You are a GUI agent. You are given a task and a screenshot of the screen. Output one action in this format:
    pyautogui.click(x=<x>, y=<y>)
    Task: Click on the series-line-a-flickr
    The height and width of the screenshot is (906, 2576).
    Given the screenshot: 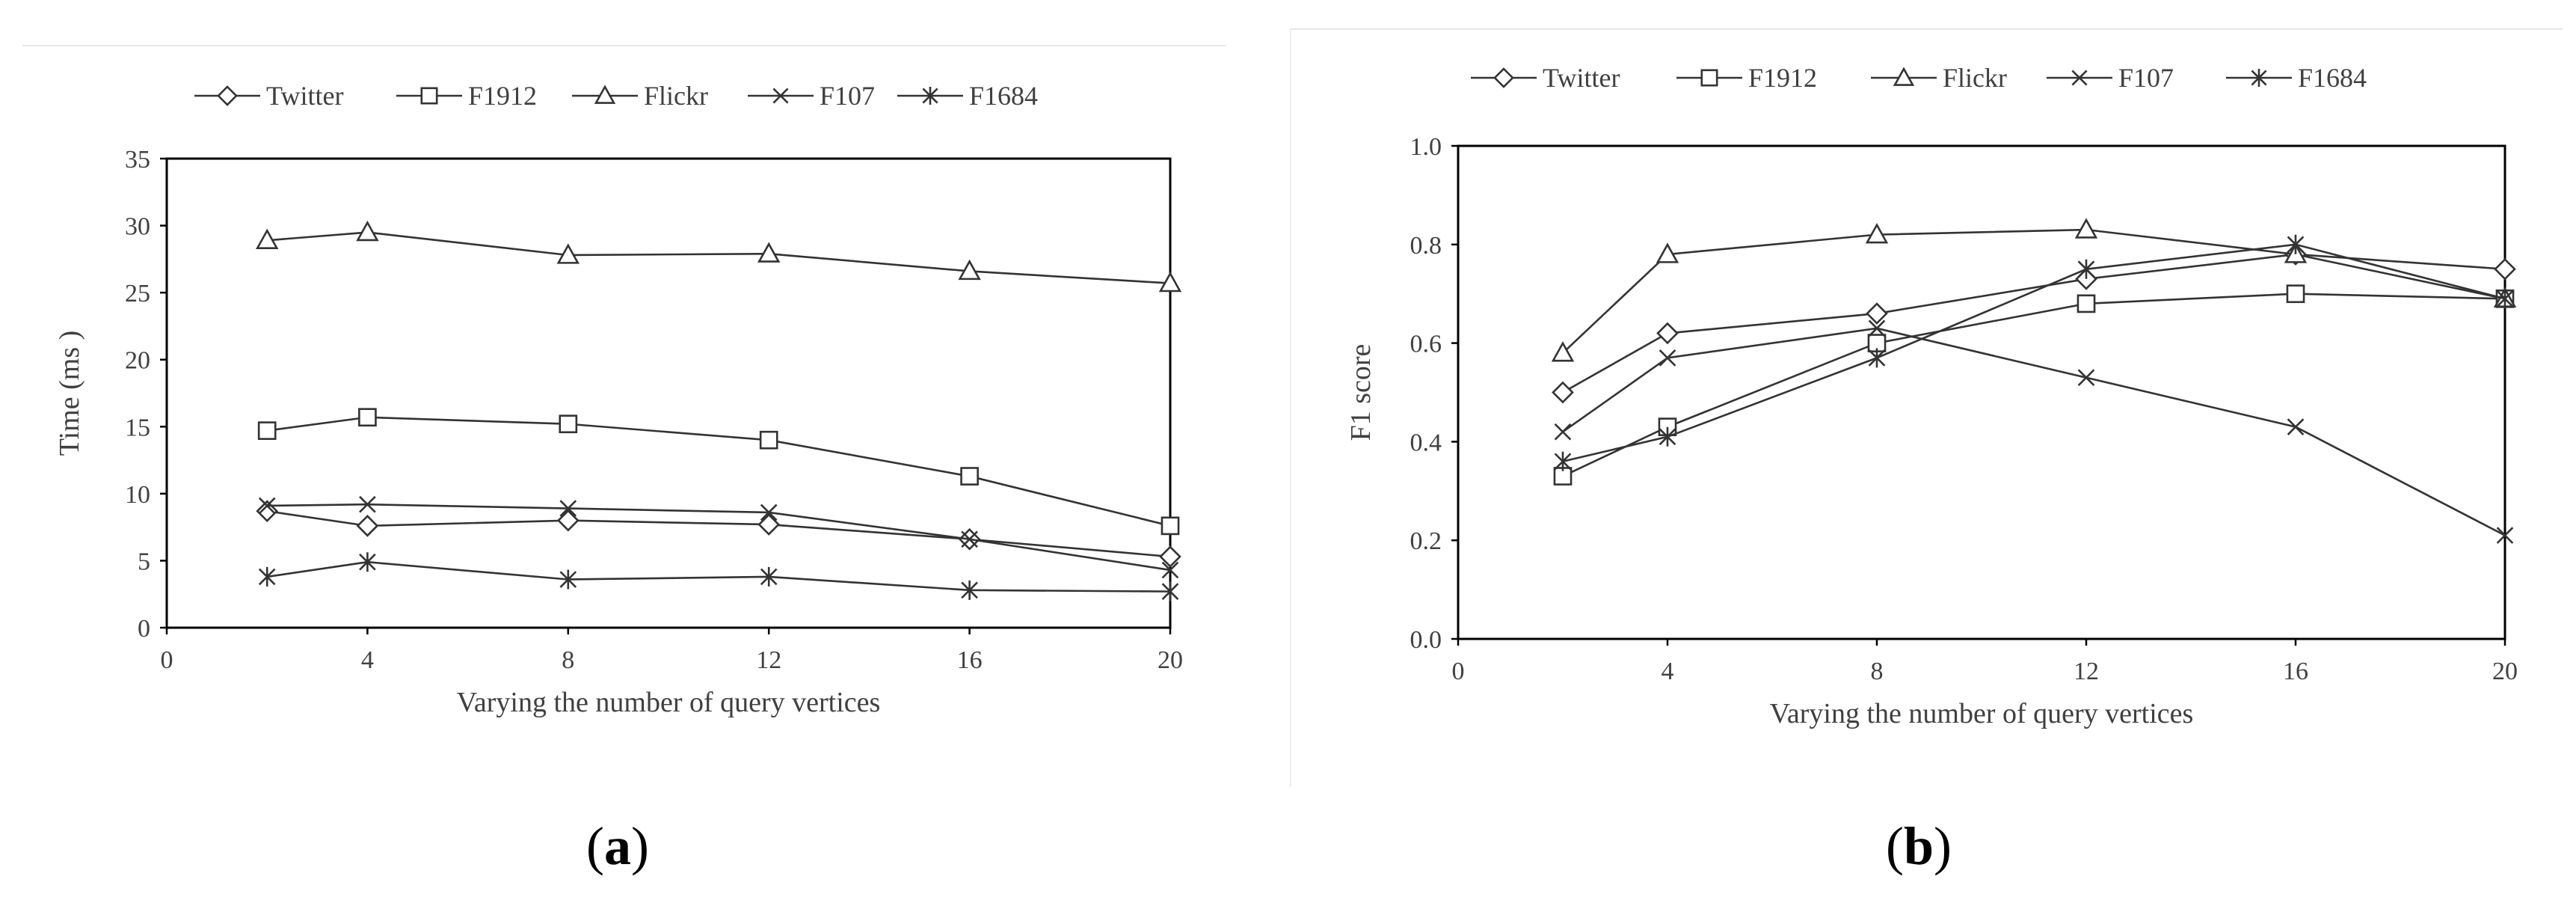 What is the action you would take?
    pyautogui.click(x=719, y=257)
    